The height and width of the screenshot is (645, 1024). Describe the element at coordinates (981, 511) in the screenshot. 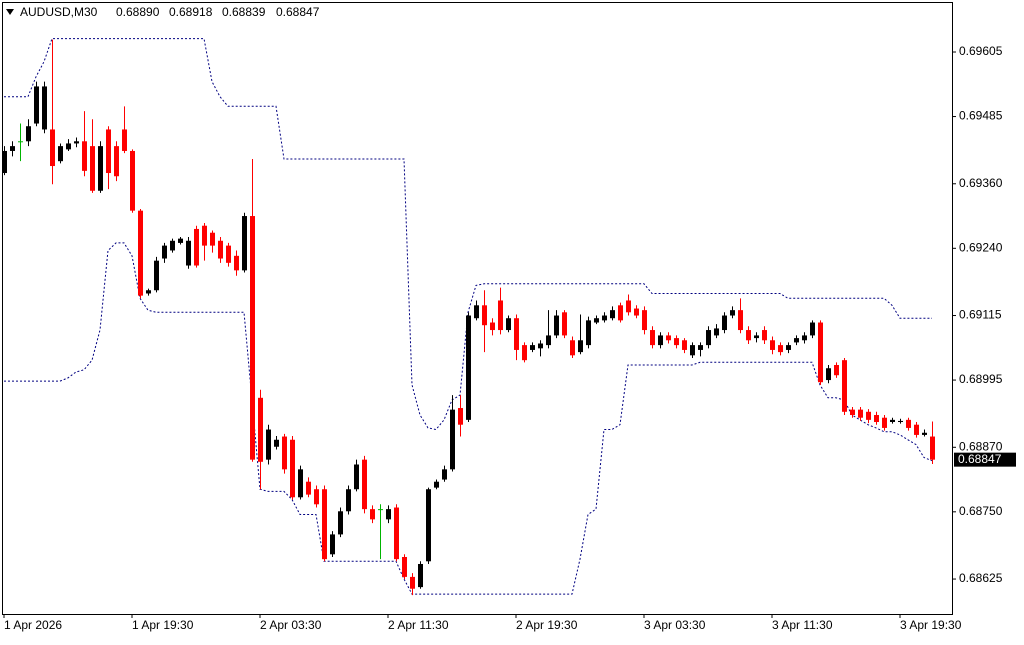

I see `y-tick-label: 0.68750` at that location.